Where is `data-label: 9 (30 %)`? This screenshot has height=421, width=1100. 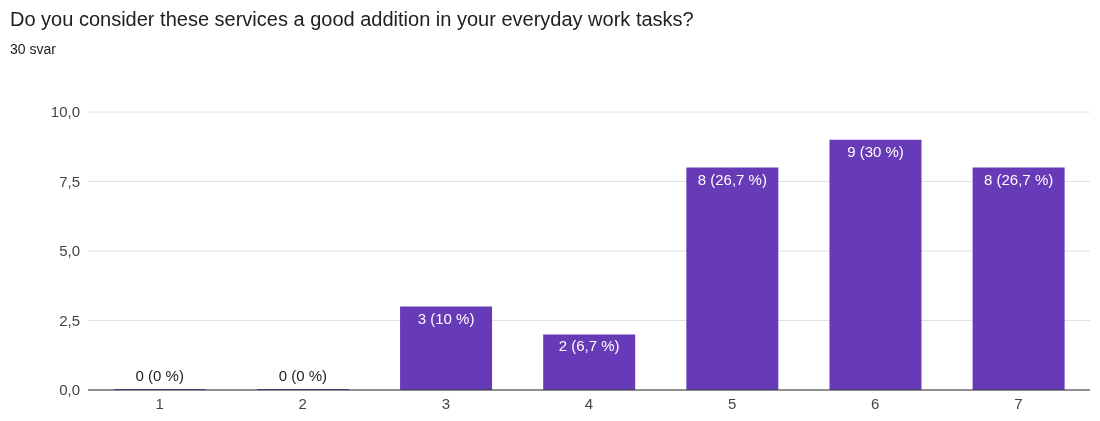
data-label: 9 (30 %) is located at coordinates (875, 151).